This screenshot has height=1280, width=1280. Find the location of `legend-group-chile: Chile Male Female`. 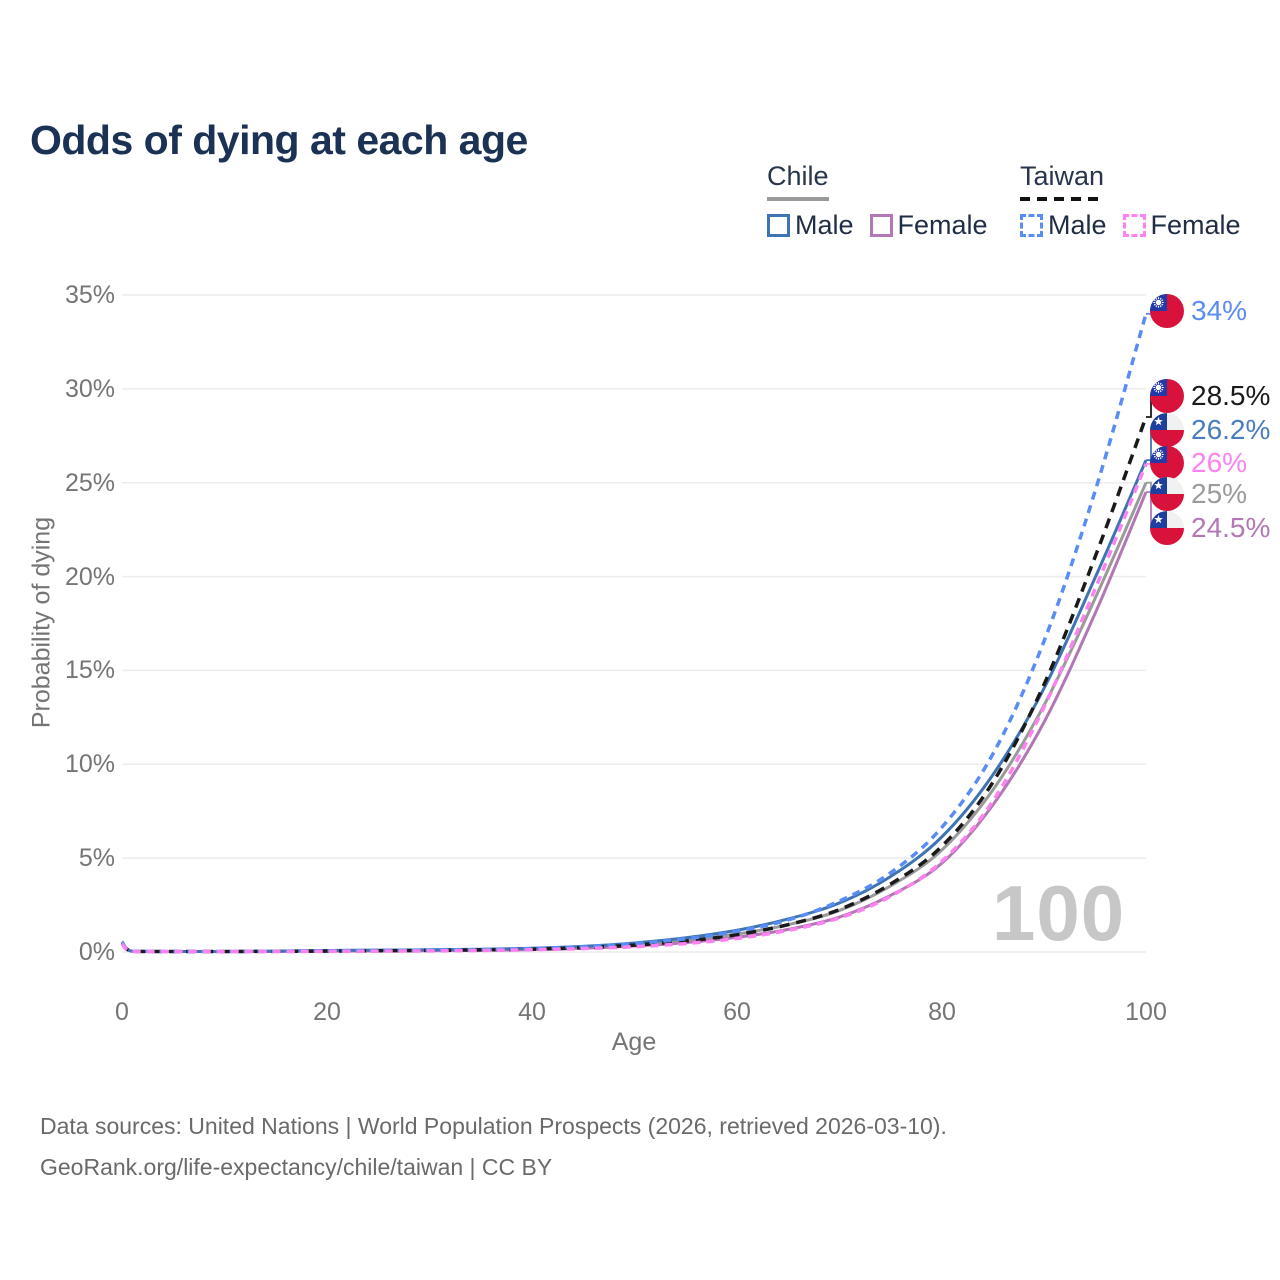

legend-group-chile: Chile Male Female is located at coordinates (877, 201).